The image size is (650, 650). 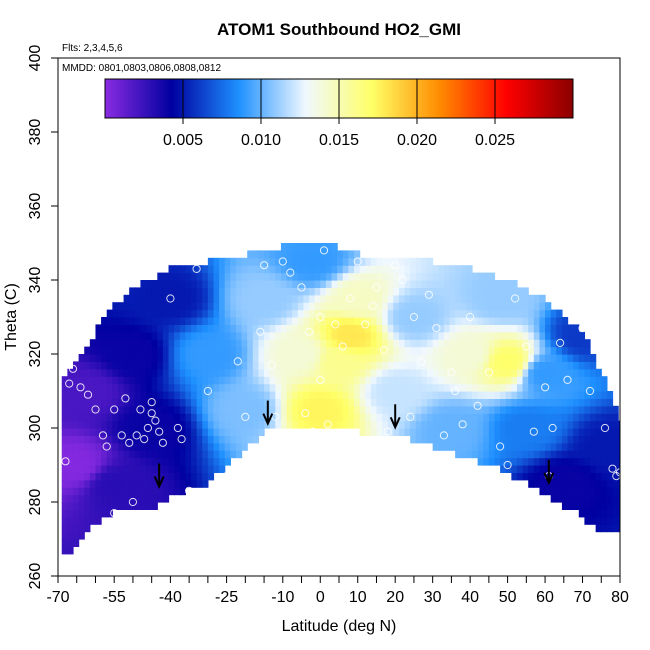 I want to click on x-tick-label: 60, so click(x=545, y=597).